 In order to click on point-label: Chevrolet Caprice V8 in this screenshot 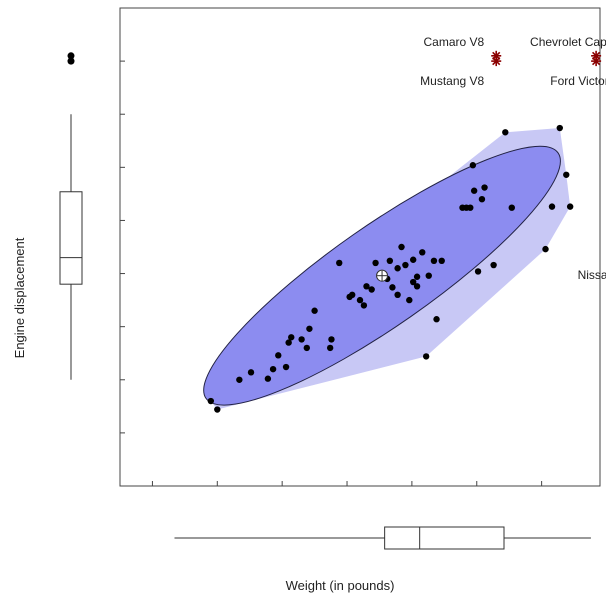, I will do `click(568, 42)`.